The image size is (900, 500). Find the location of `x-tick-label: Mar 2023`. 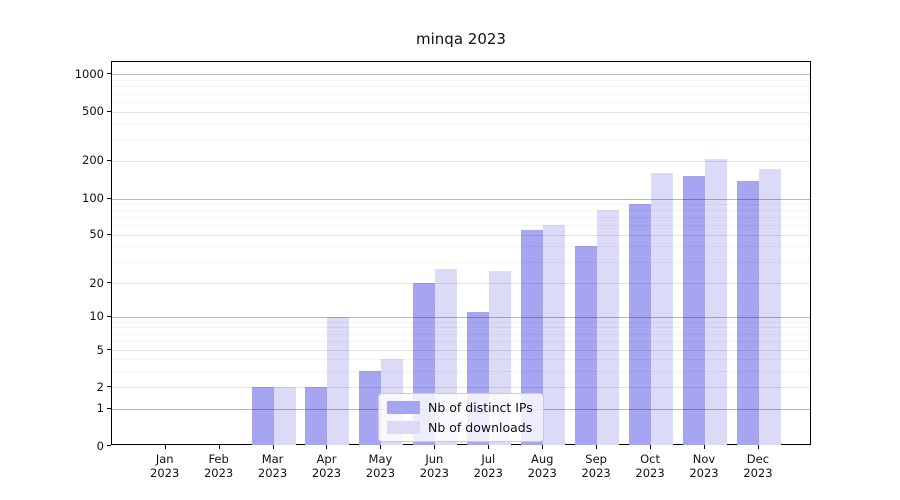

x-tick-label: Mar 2023 is located at coordinates (272, 466).